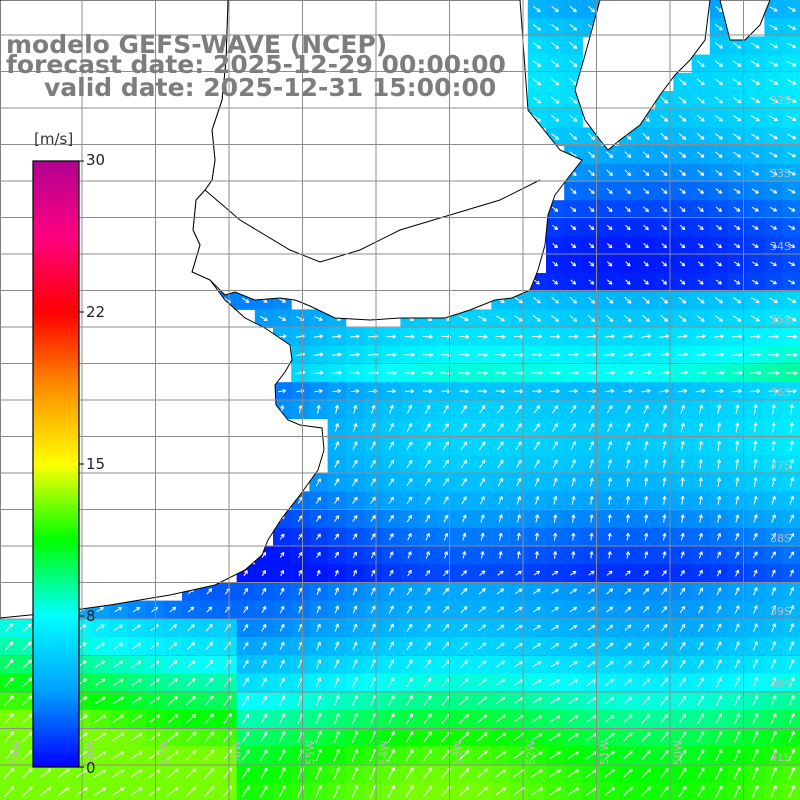 The height and width of the screenshot is (800, 800). I want to click on longitude-label: 56W, so click(237, 752).